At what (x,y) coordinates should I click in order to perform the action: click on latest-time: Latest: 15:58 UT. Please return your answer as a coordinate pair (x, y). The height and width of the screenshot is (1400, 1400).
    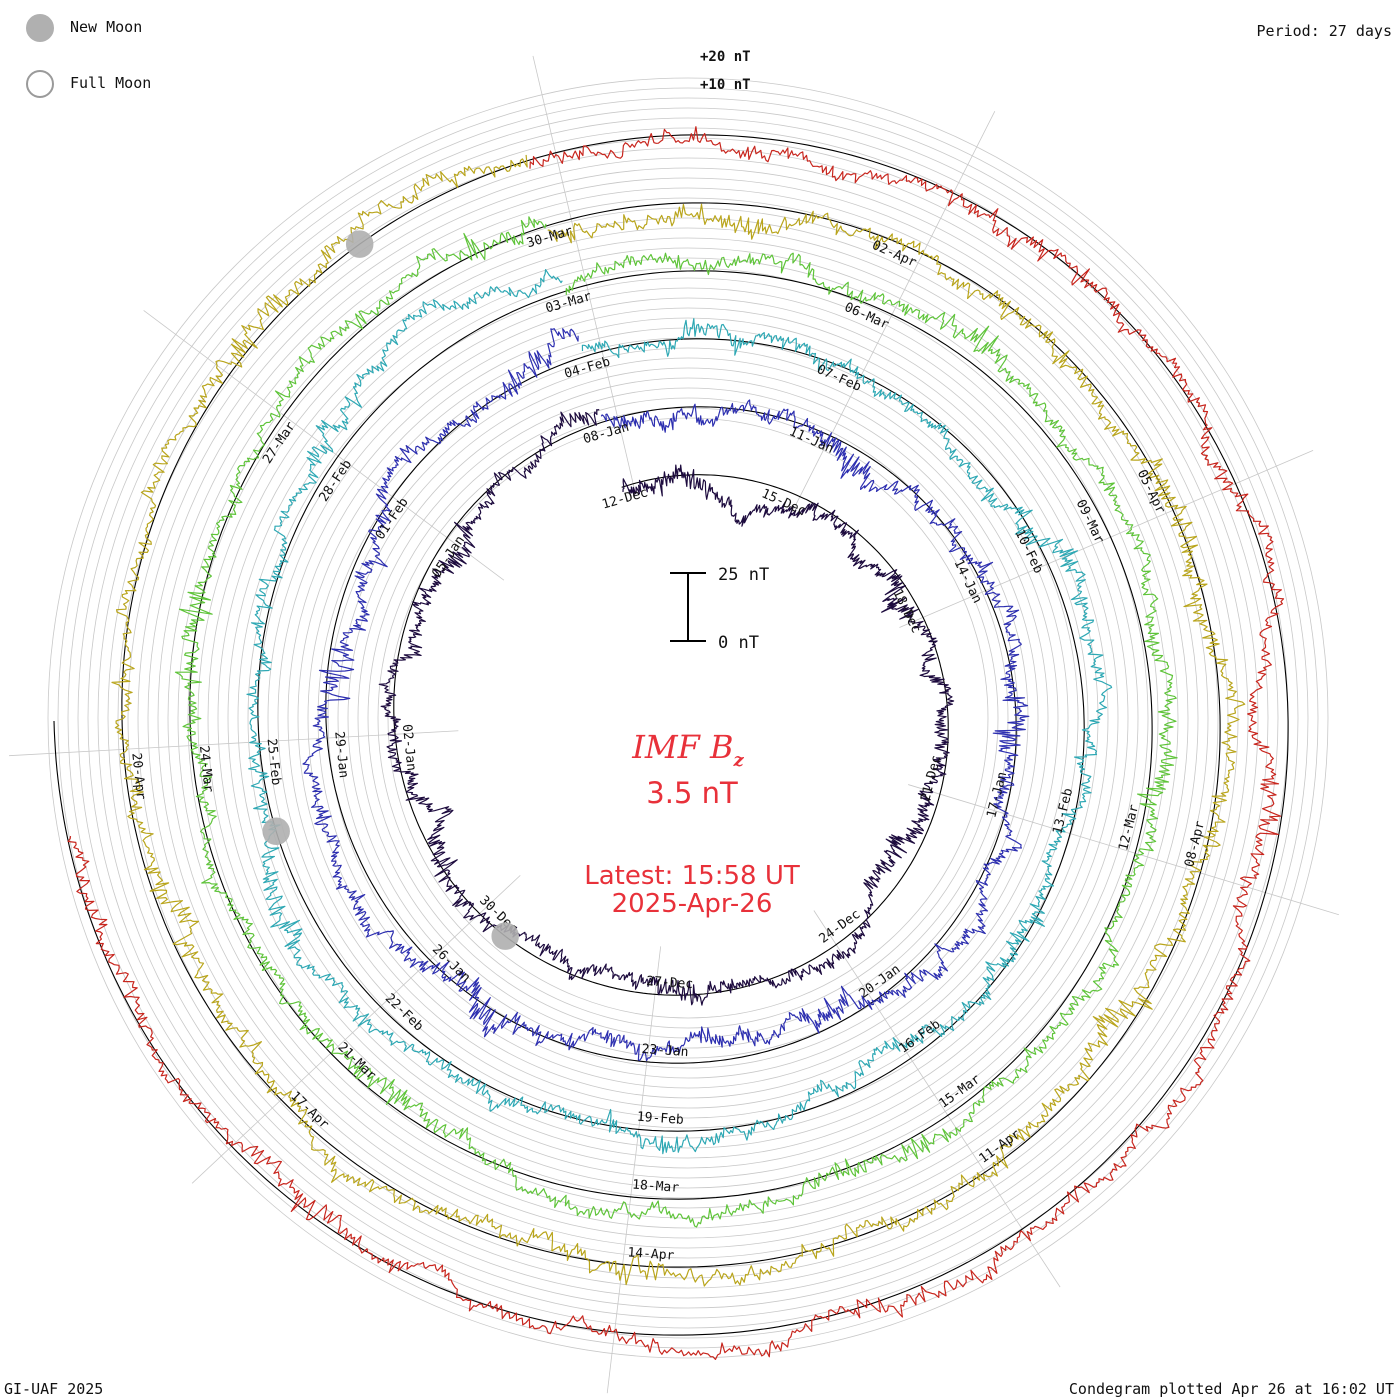
    Looking at the image, I should click on (692, 876).